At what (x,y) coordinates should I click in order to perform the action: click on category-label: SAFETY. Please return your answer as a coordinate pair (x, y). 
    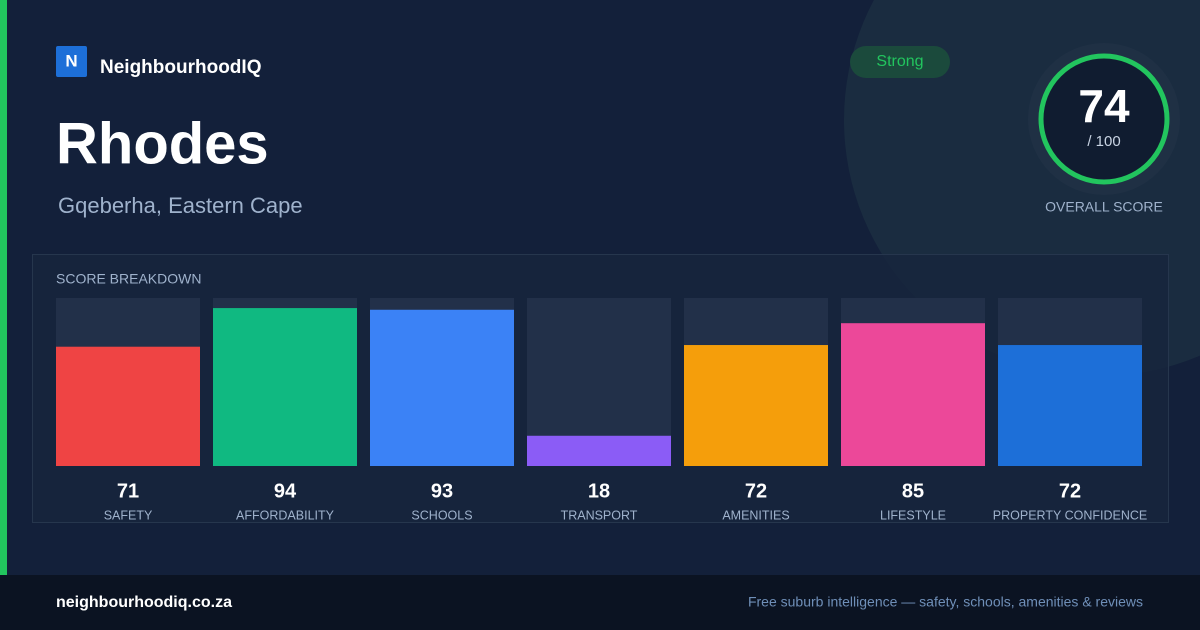
    Looking at the image, I should click on (128, 515).